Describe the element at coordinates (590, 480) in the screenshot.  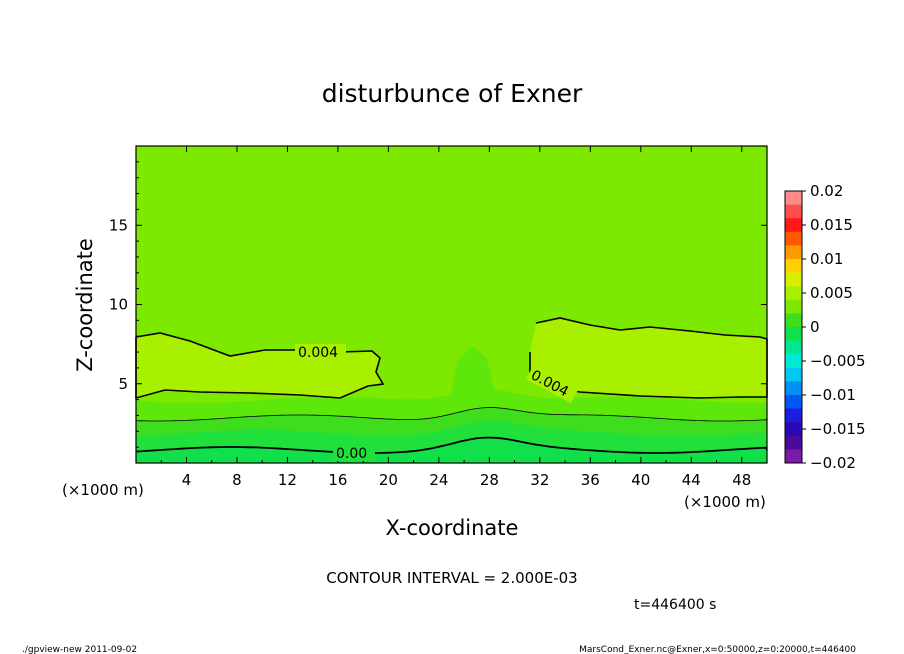
I see `x-tick-label: 36` at that location.